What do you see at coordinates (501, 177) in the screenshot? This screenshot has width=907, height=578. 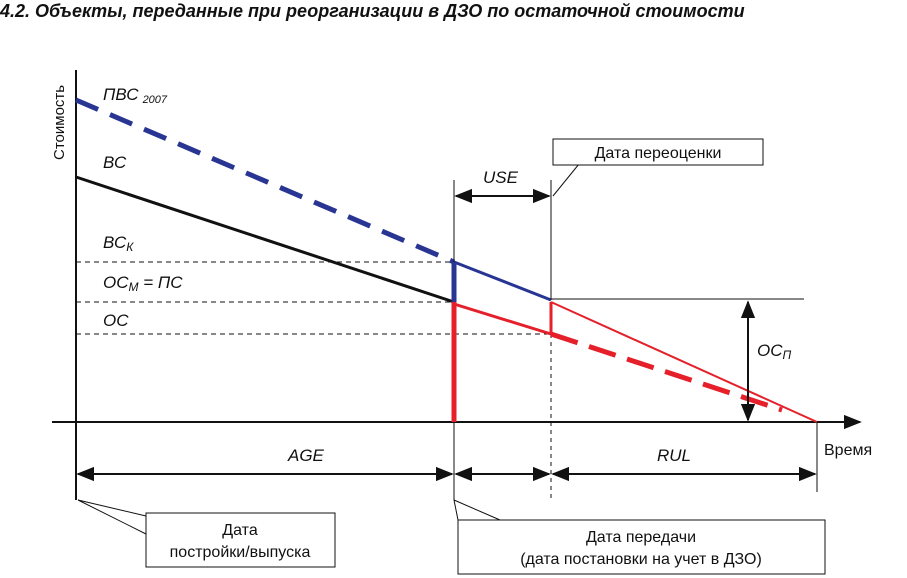 I see `use-label: USE` at bounding box center [501, 177].